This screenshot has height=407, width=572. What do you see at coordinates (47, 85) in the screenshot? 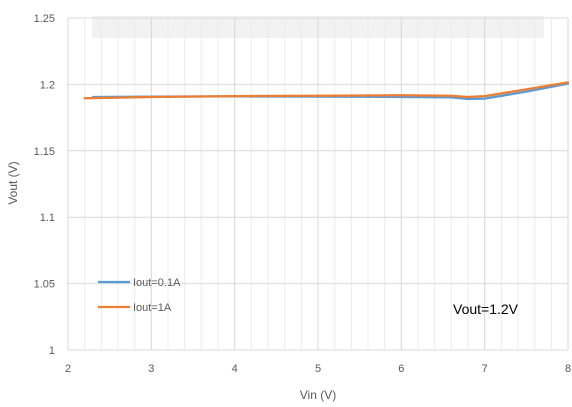
I see `y-tick-label: 1.2` at bounding box center [47, 85].